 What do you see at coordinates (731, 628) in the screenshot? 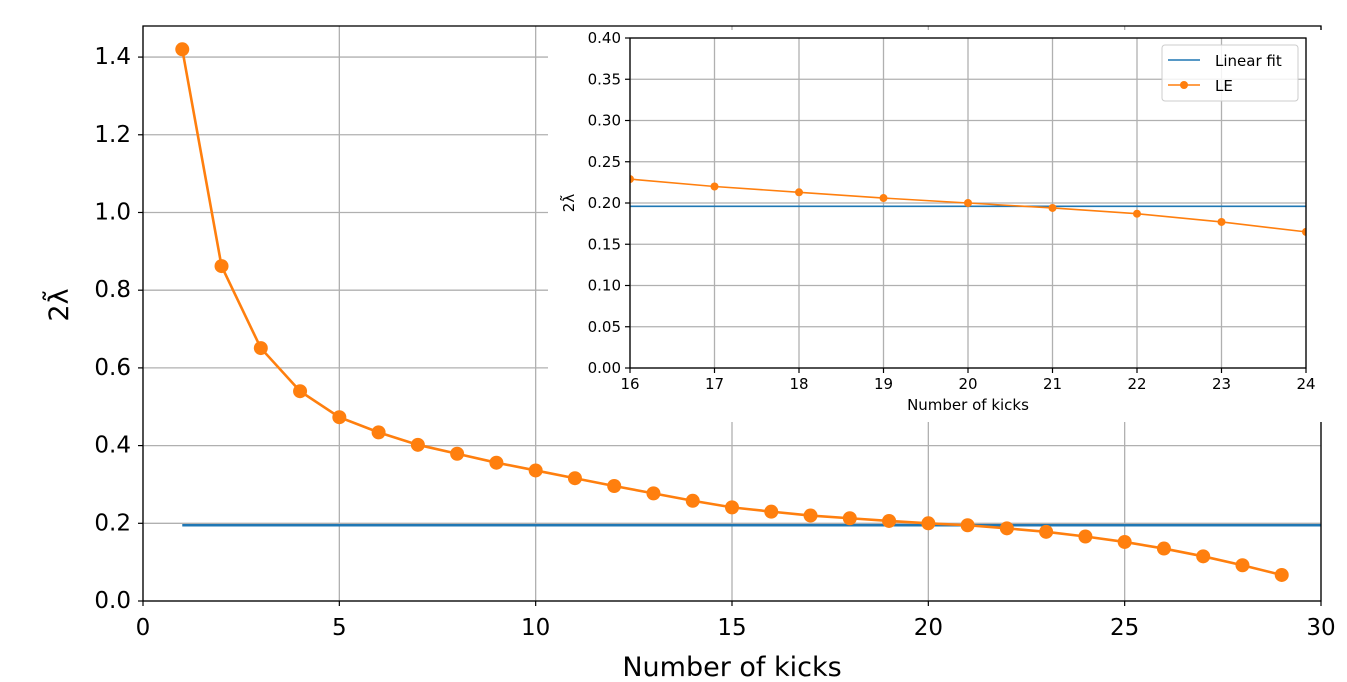
I see `main-x-tick-label: 15` at bounding box center [731, 628].